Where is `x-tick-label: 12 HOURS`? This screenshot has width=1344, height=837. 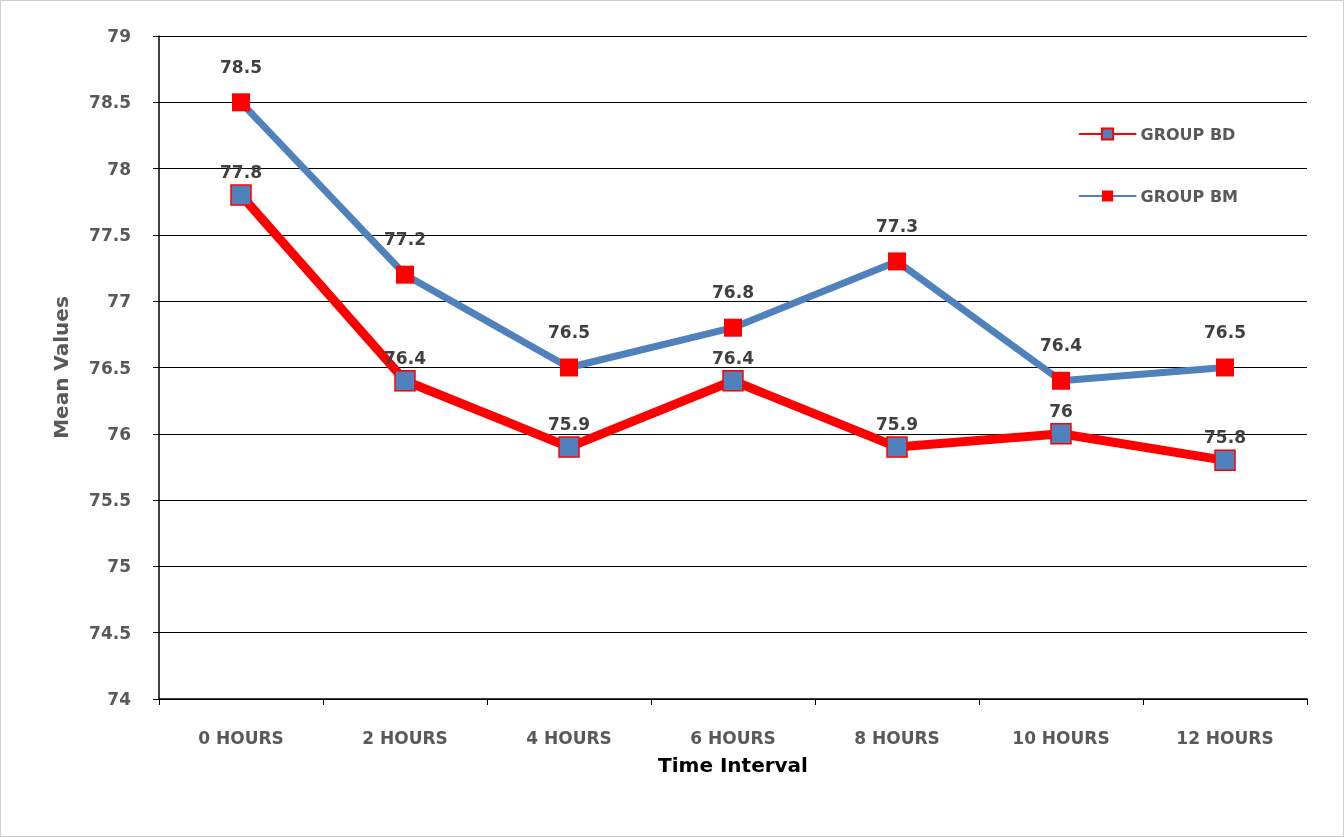
x-tick-label: 12 HOURS is located at coordinates (1225, 737).